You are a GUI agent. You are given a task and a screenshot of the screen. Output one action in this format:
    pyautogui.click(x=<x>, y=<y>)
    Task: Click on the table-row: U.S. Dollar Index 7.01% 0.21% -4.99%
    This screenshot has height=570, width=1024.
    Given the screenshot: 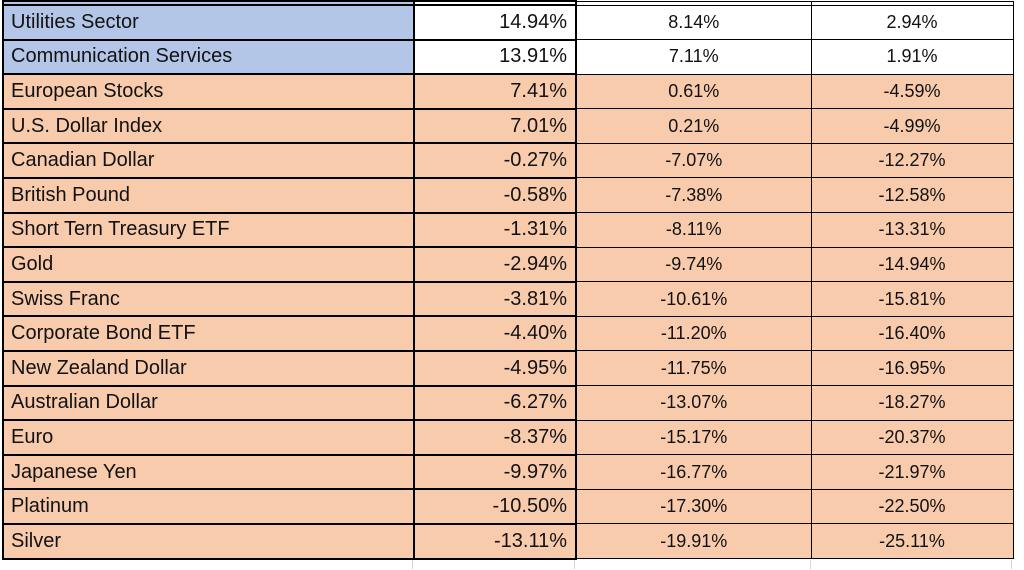 What is the action you would take?
    pyautogui.click(x=508, y=126)
    